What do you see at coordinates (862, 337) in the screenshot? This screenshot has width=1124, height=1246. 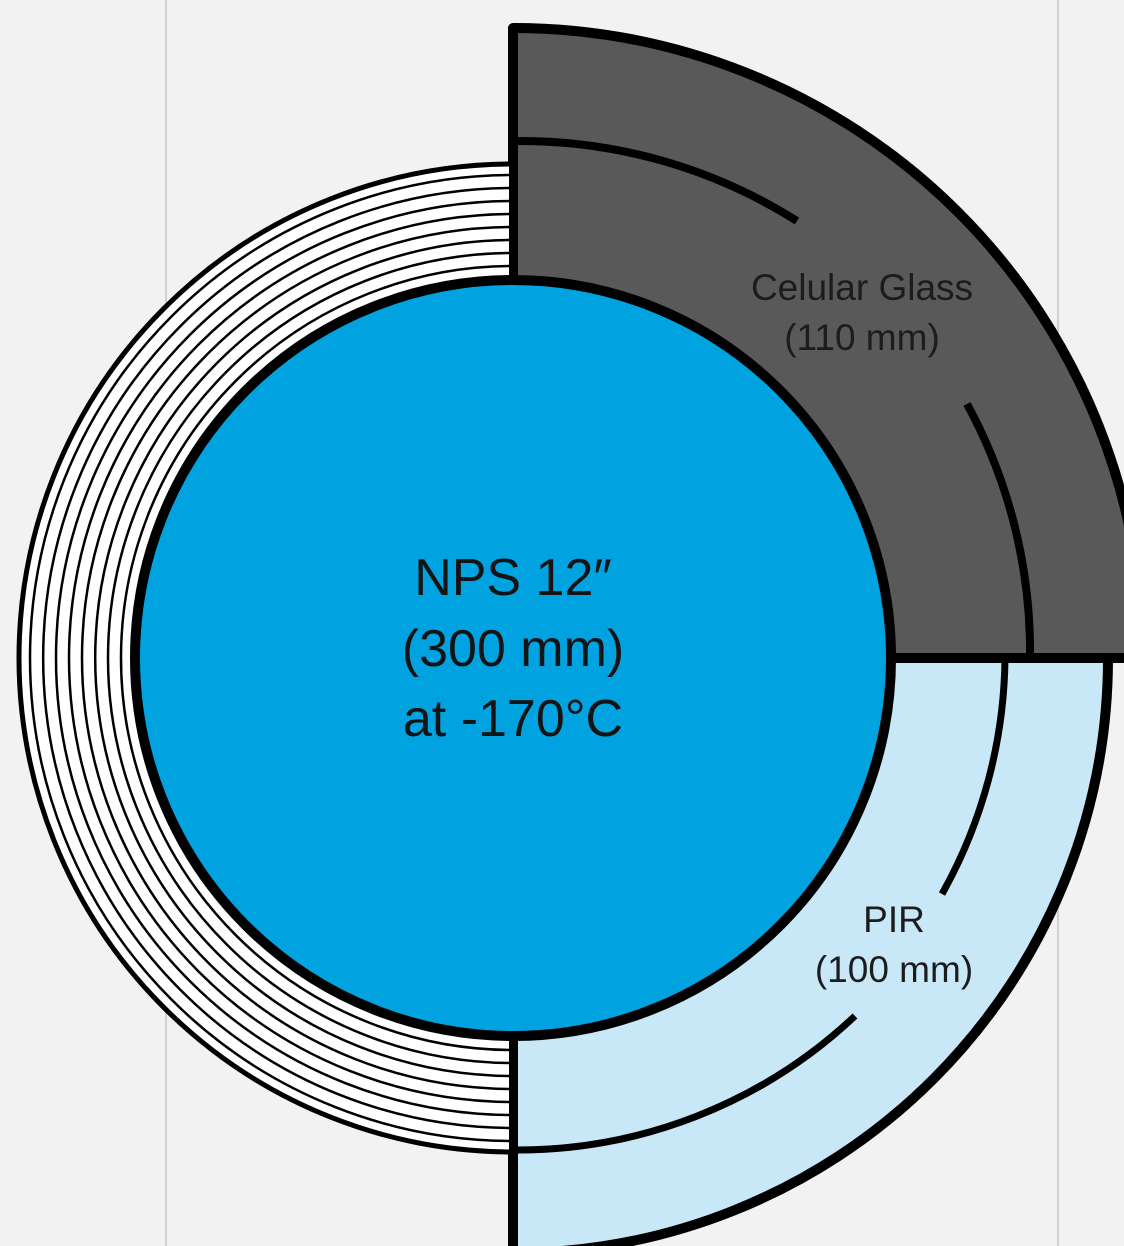 I see `cellular-glass-thickness: (110 mm)` at bounding box center [862, 337].